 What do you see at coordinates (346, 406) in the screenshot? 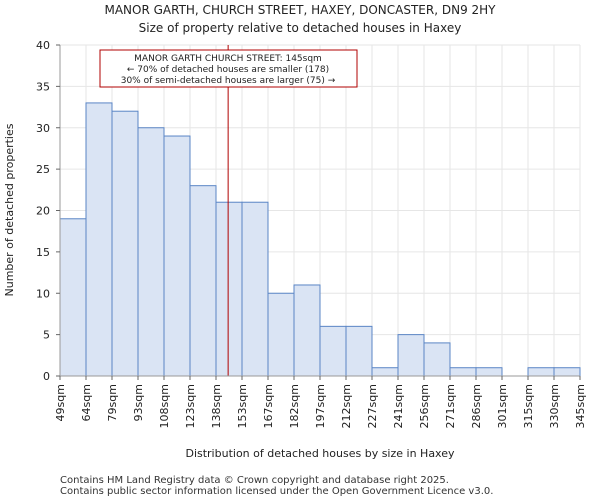
I see `x-tick-label: 212sqm` at bounding box center [346, 406].